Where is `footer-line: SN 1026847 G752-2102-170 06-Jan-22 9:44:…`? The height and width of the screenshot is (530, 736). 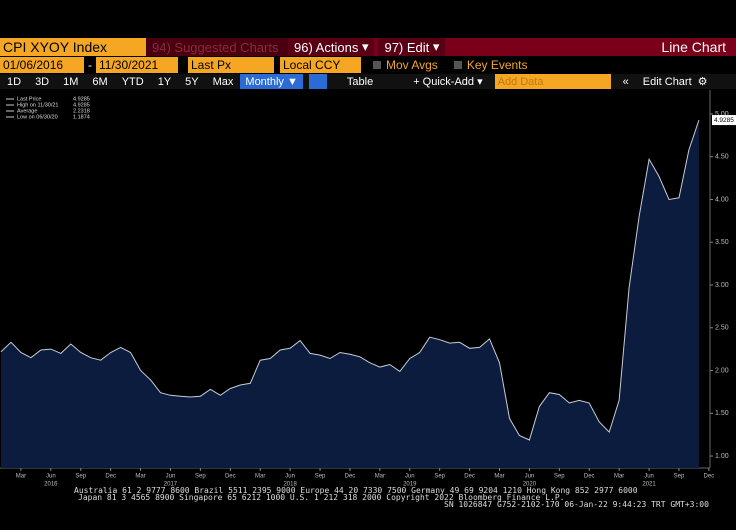
footer-line: SN 1026847 G752-2102-170 06-Jan-22 9:44:… is located at coordinates (576, 504).